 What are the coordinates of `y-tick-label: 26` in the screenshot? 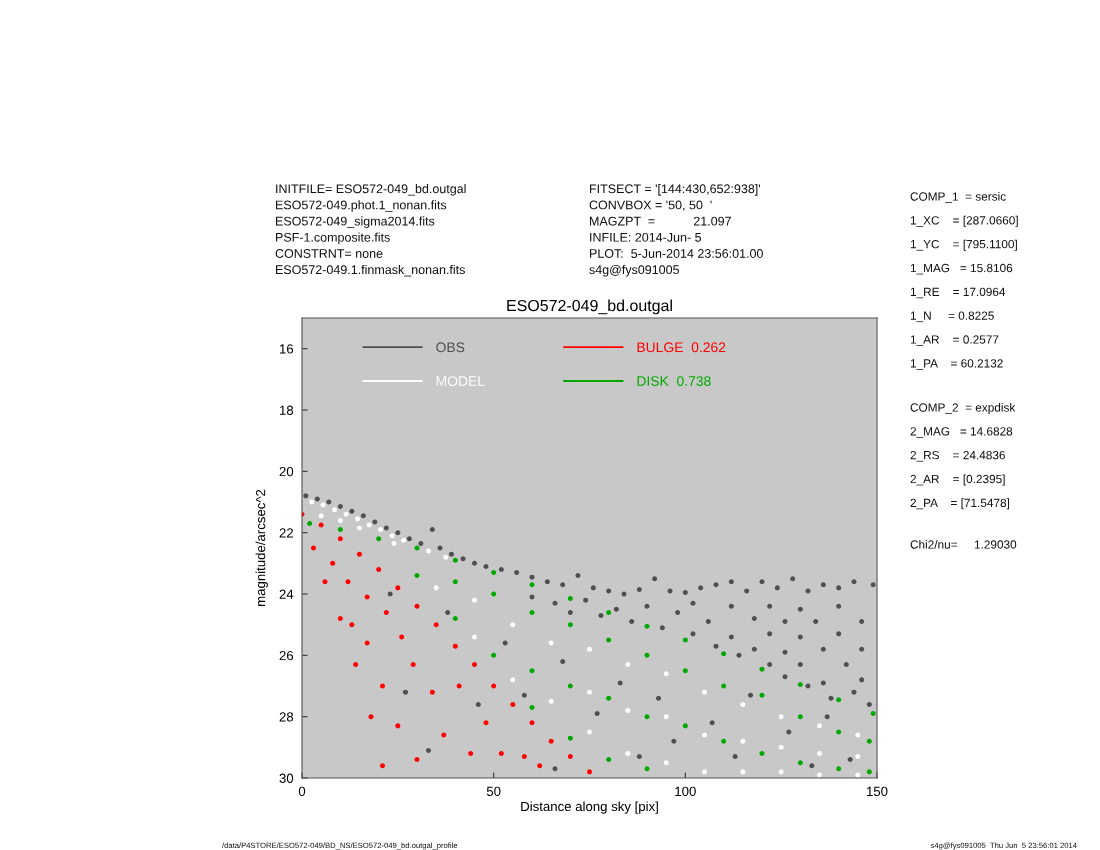 It's located at (286, 655).